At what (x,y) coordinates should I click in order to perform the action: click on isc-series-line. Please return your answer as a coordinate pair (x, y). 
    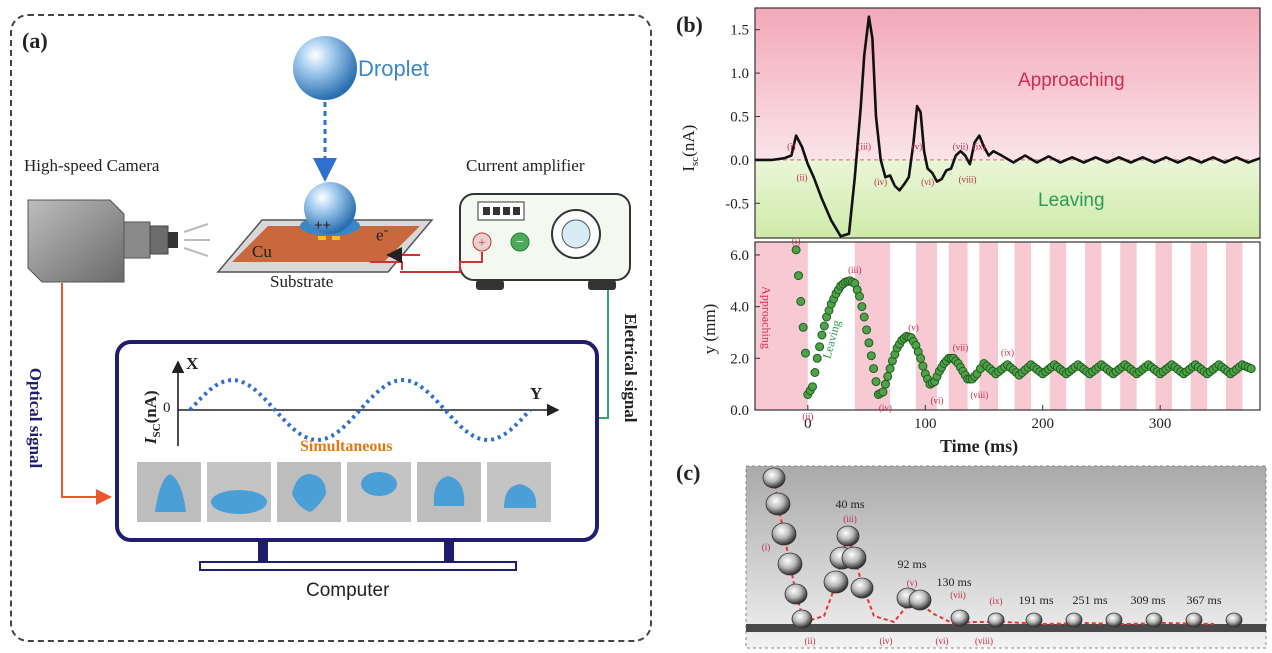
    Looking at the image, I should click on (1008, 126).